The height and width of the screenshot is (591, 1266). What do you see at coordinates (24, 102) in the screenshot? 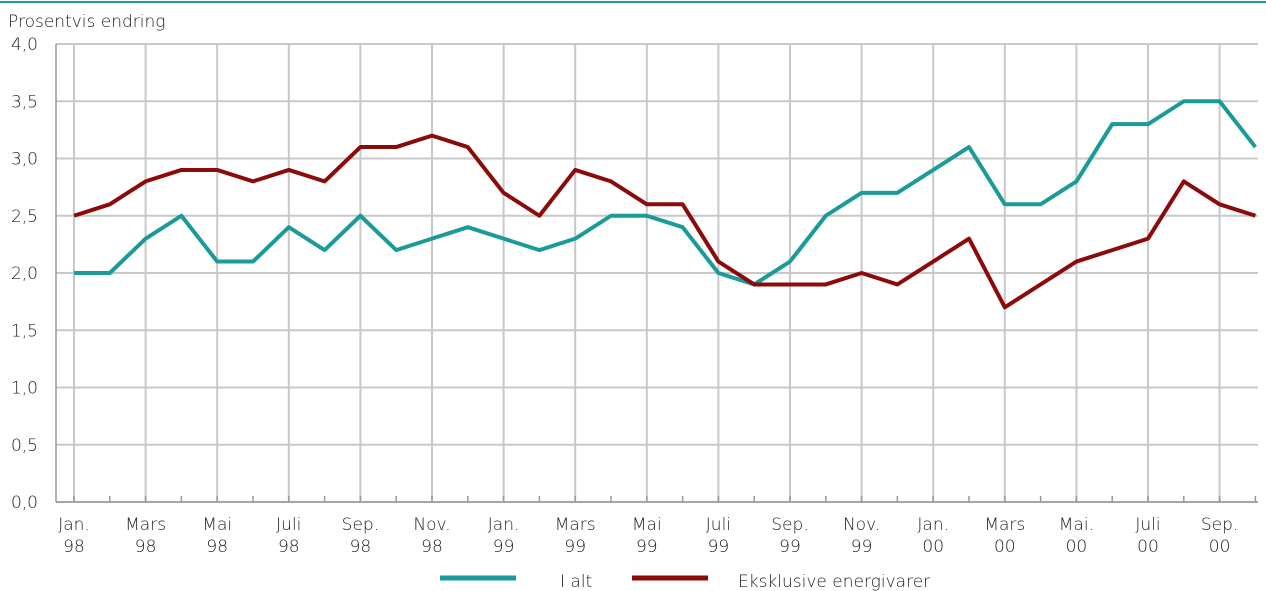
I see `y-tick-label: 3,5` at bounding box center [24, 102].